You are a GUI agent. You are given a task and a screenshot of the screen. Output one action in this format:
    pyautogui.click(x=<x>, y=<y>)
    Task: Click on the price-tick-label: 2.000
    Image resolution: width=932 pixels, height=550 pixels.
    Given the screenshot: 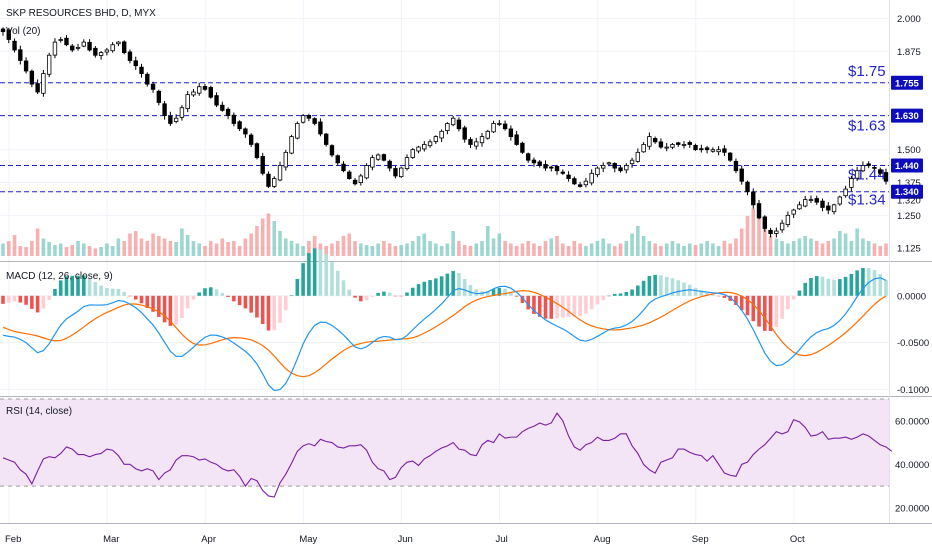 What is the action you would take?
    pyautogui.click(x=909, y=19)
    